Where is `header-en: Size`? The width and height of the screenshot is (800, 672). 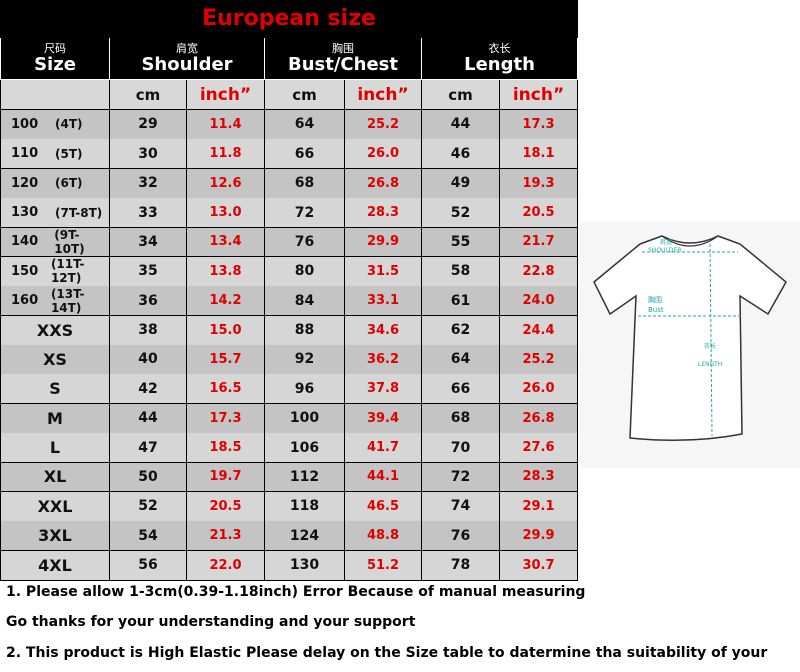
header-en: Size is located at coordinates (55, 64).